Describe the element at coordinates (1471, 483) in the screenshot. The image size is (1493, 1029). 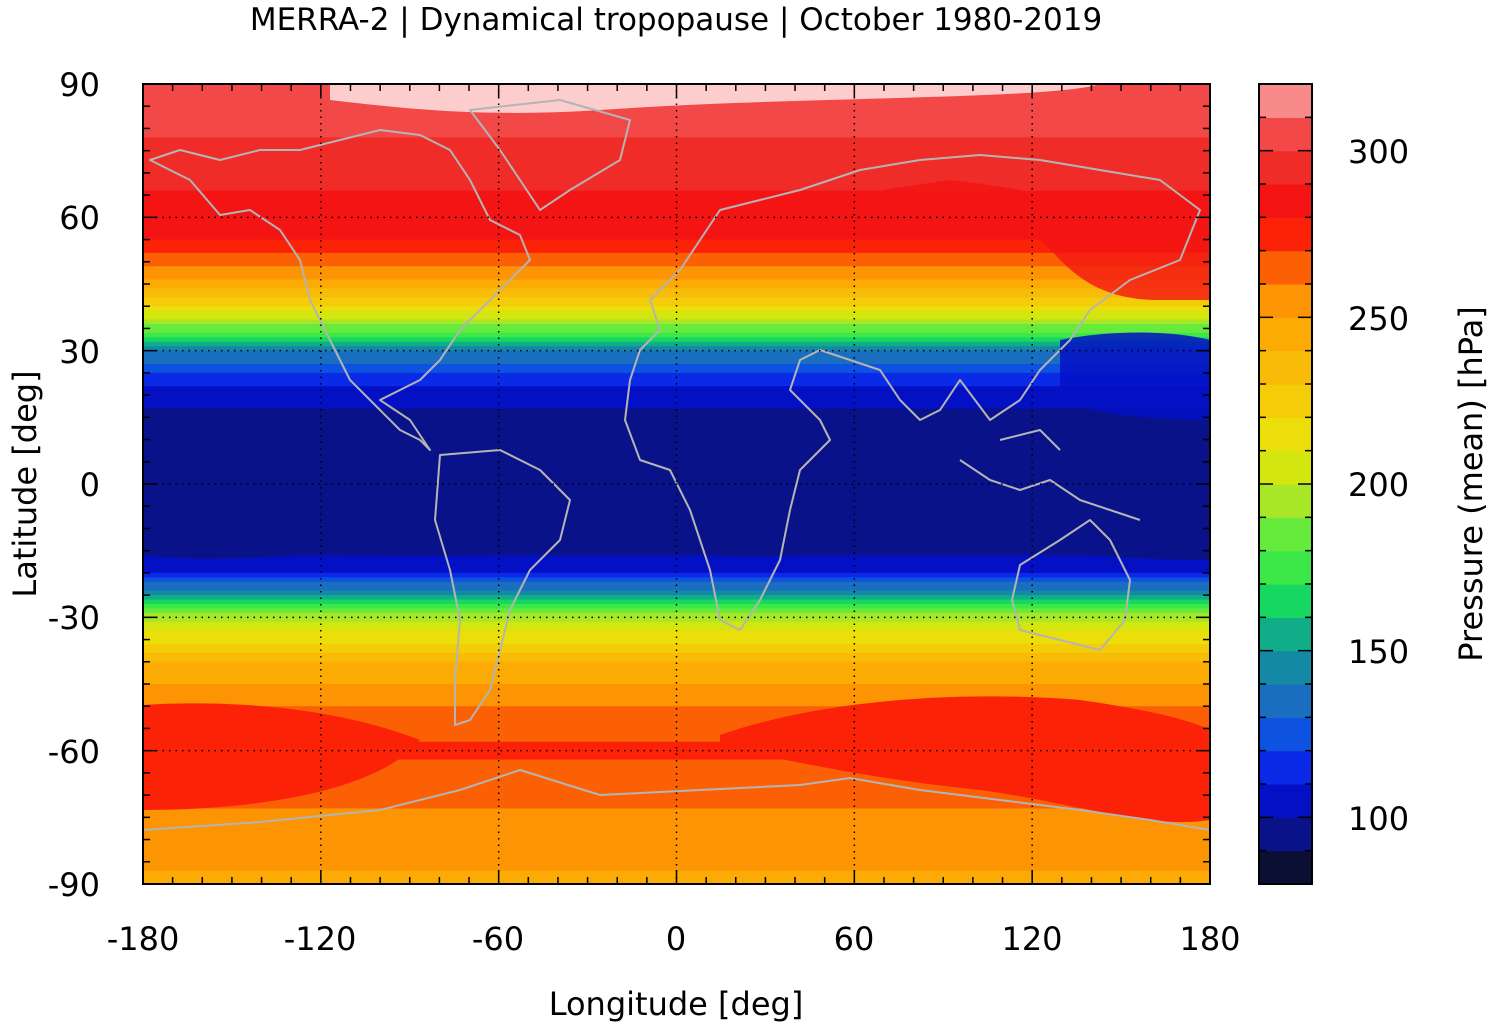
I see `colorbar-label: Pressure (mean) [hPa]` at that location.